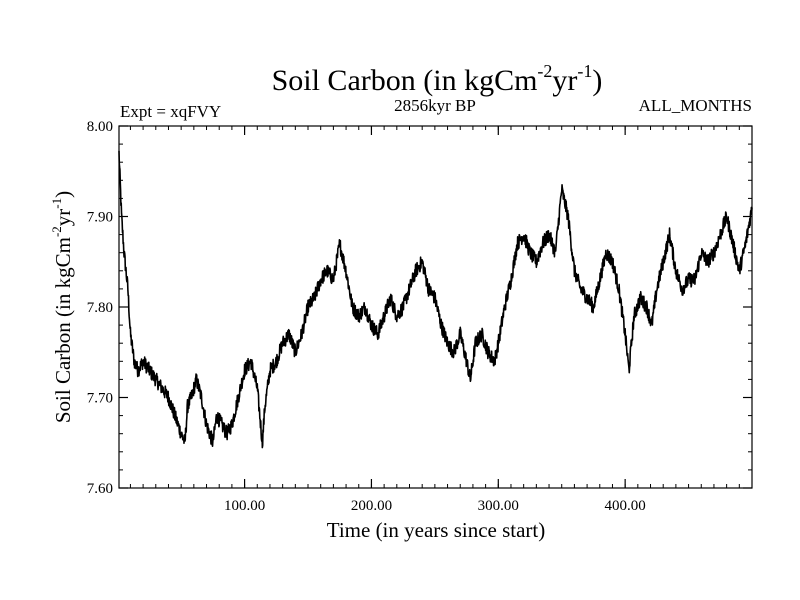  What do you see at coordinates (100, 218) in the screenshot?
I see `y-tick-label: 7.90` at bounding box center [100, 218].